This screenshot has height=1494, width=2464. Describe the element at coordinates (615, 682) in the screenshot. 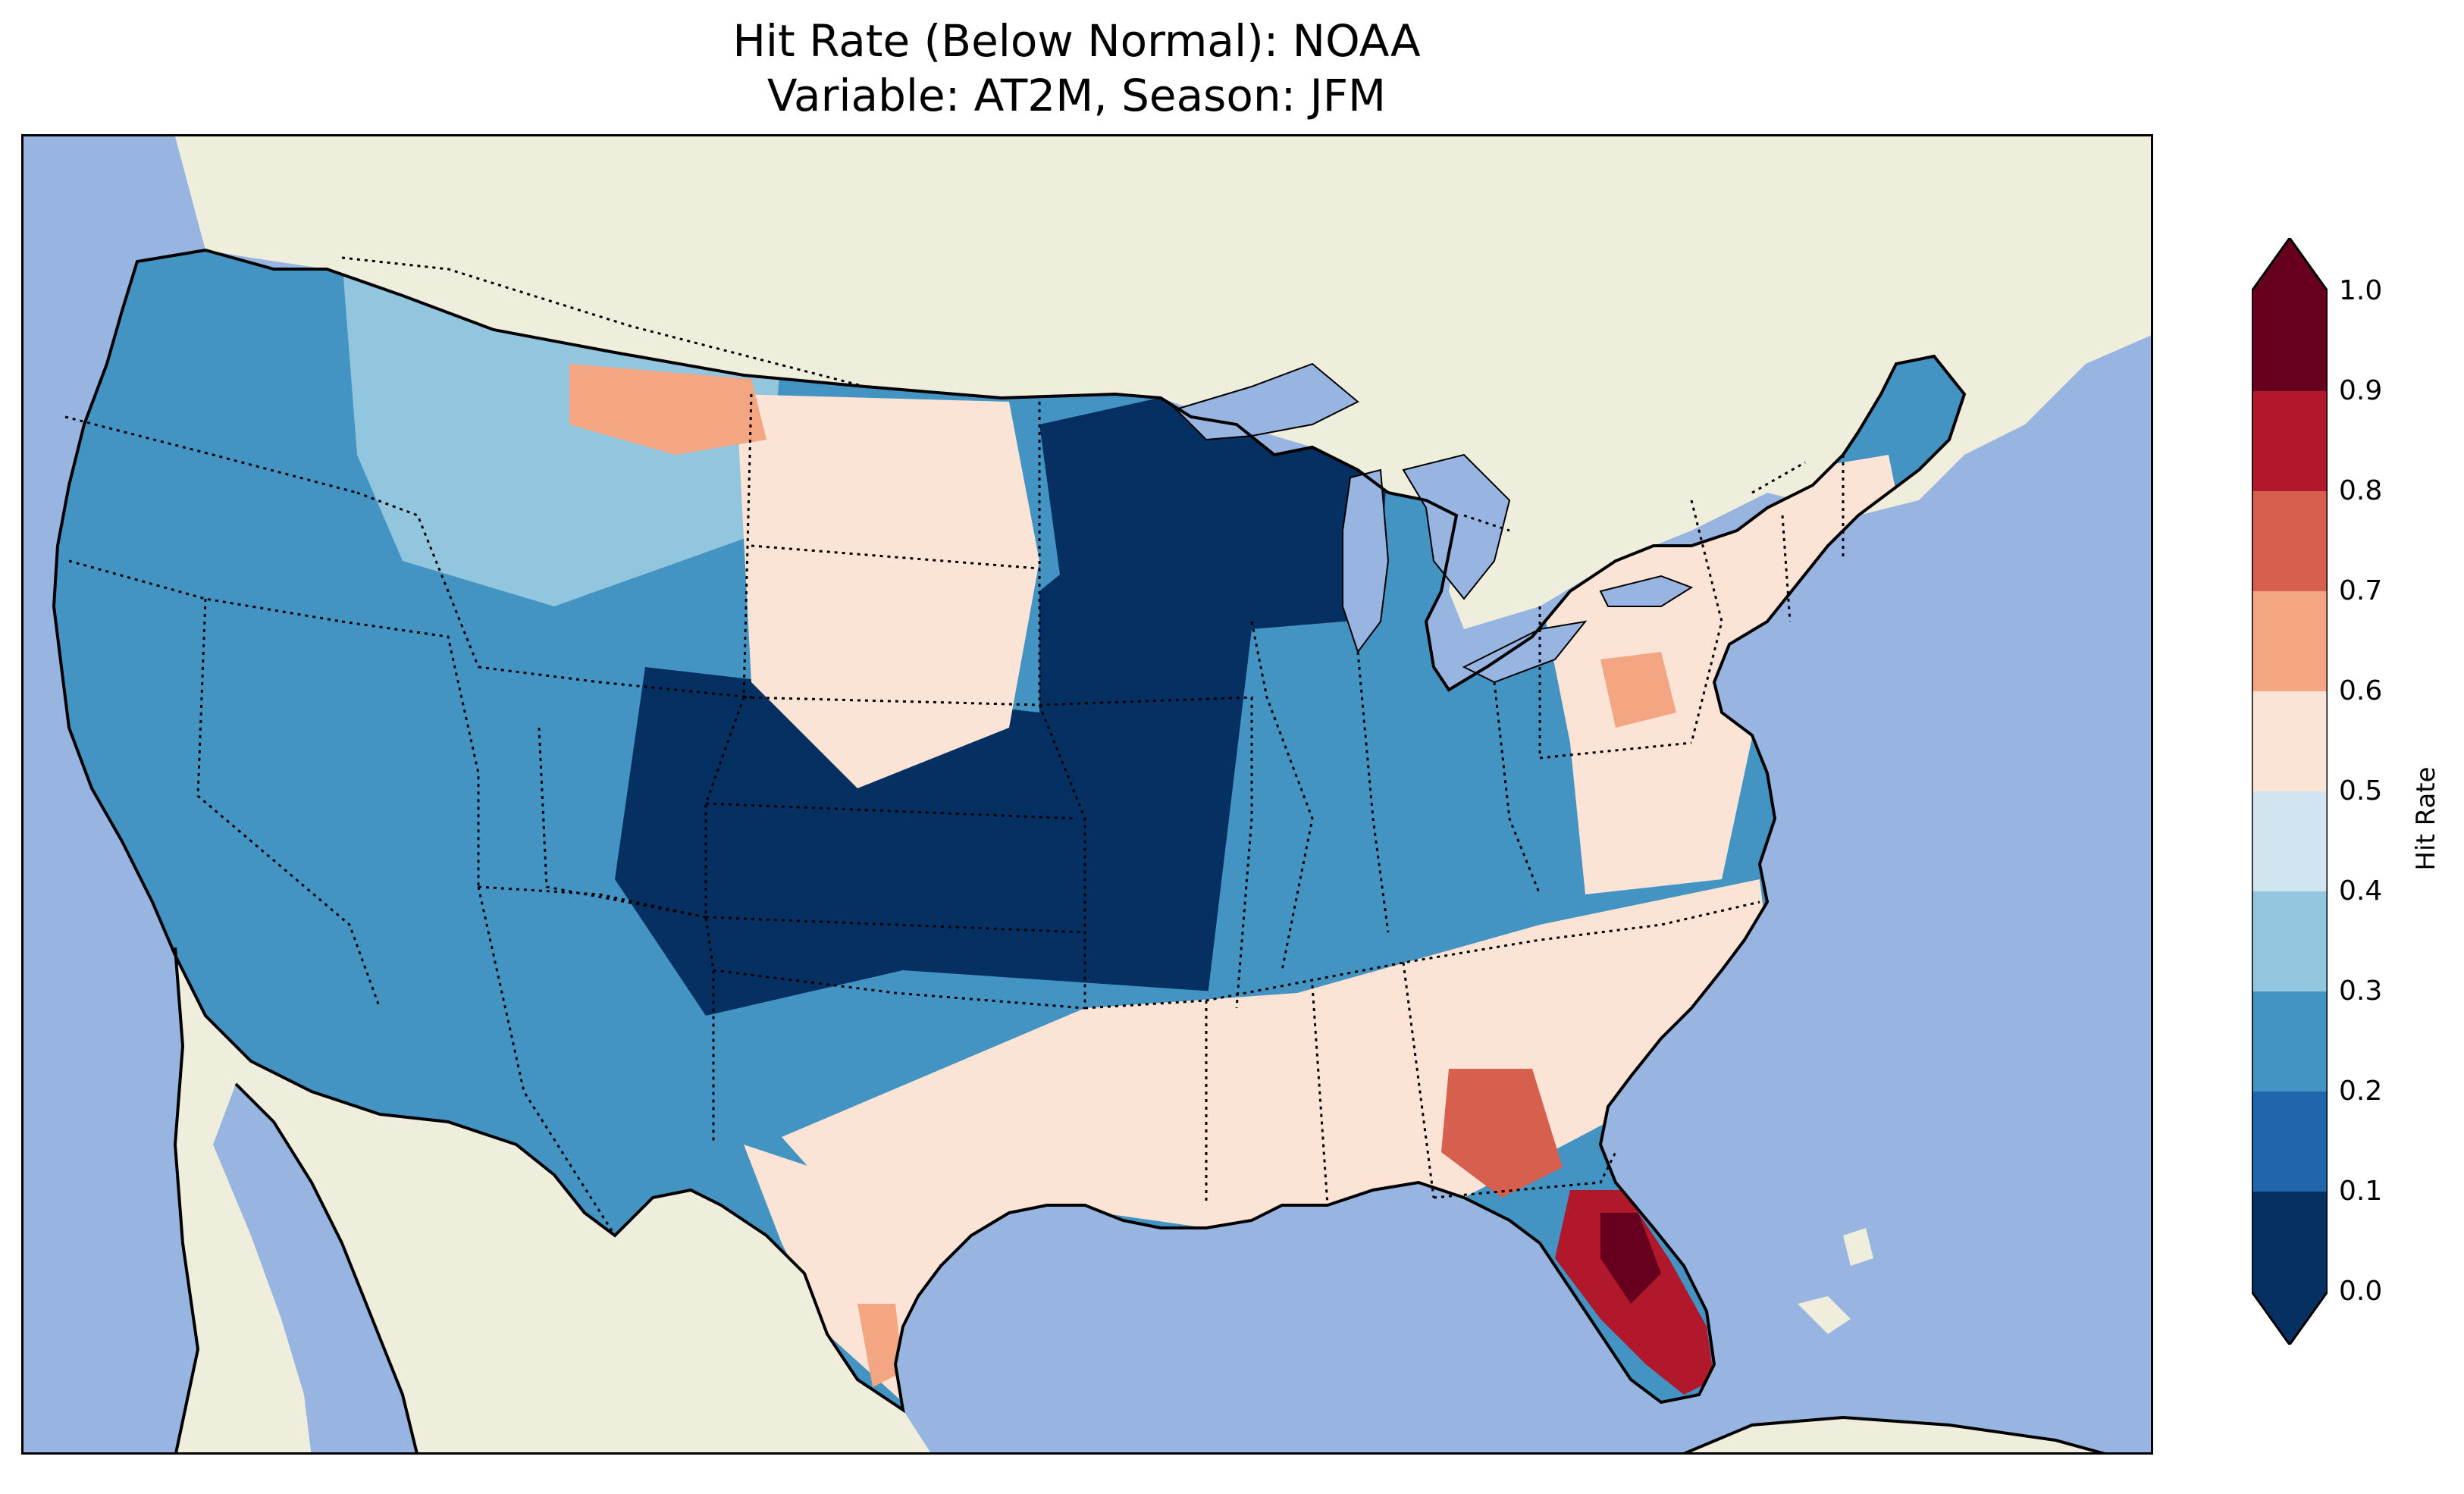

I see `border-mt-wy` at that location.